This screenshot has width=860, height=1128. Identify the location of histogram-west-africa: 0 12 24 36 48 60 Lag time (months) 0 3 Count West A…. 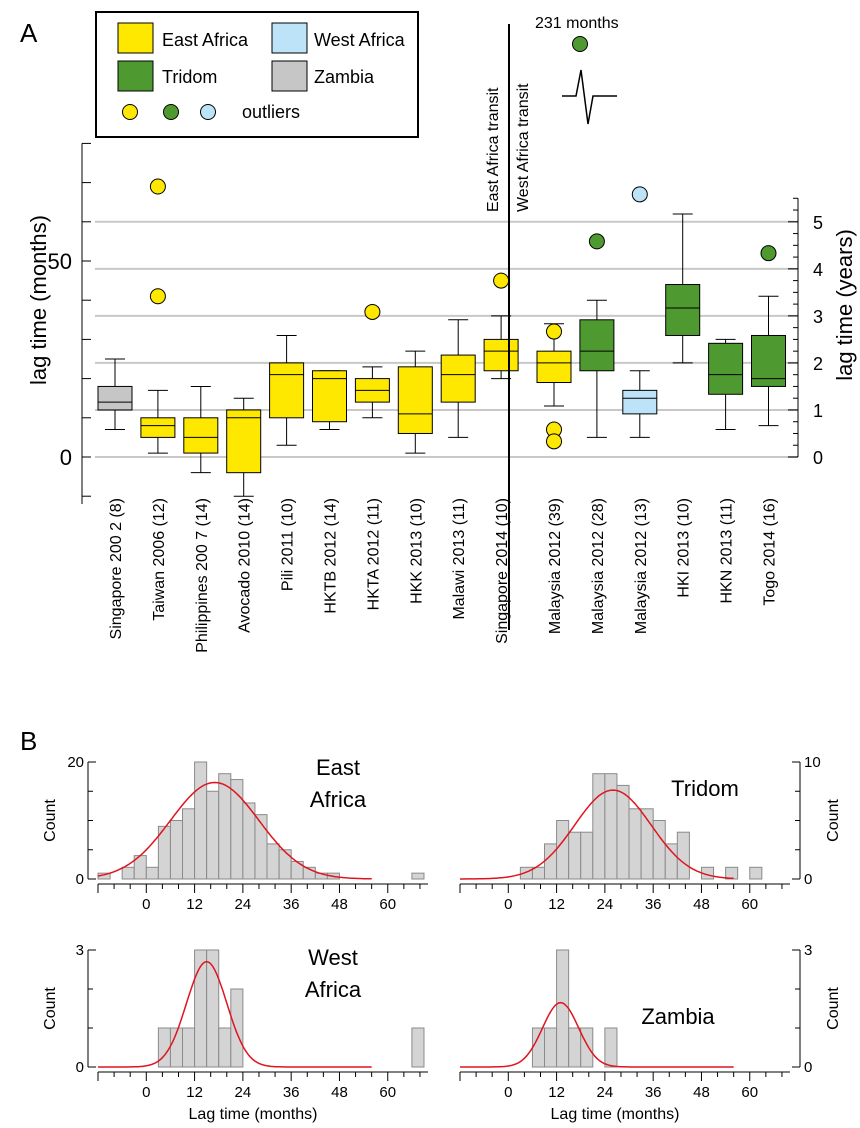
(235, 1032).